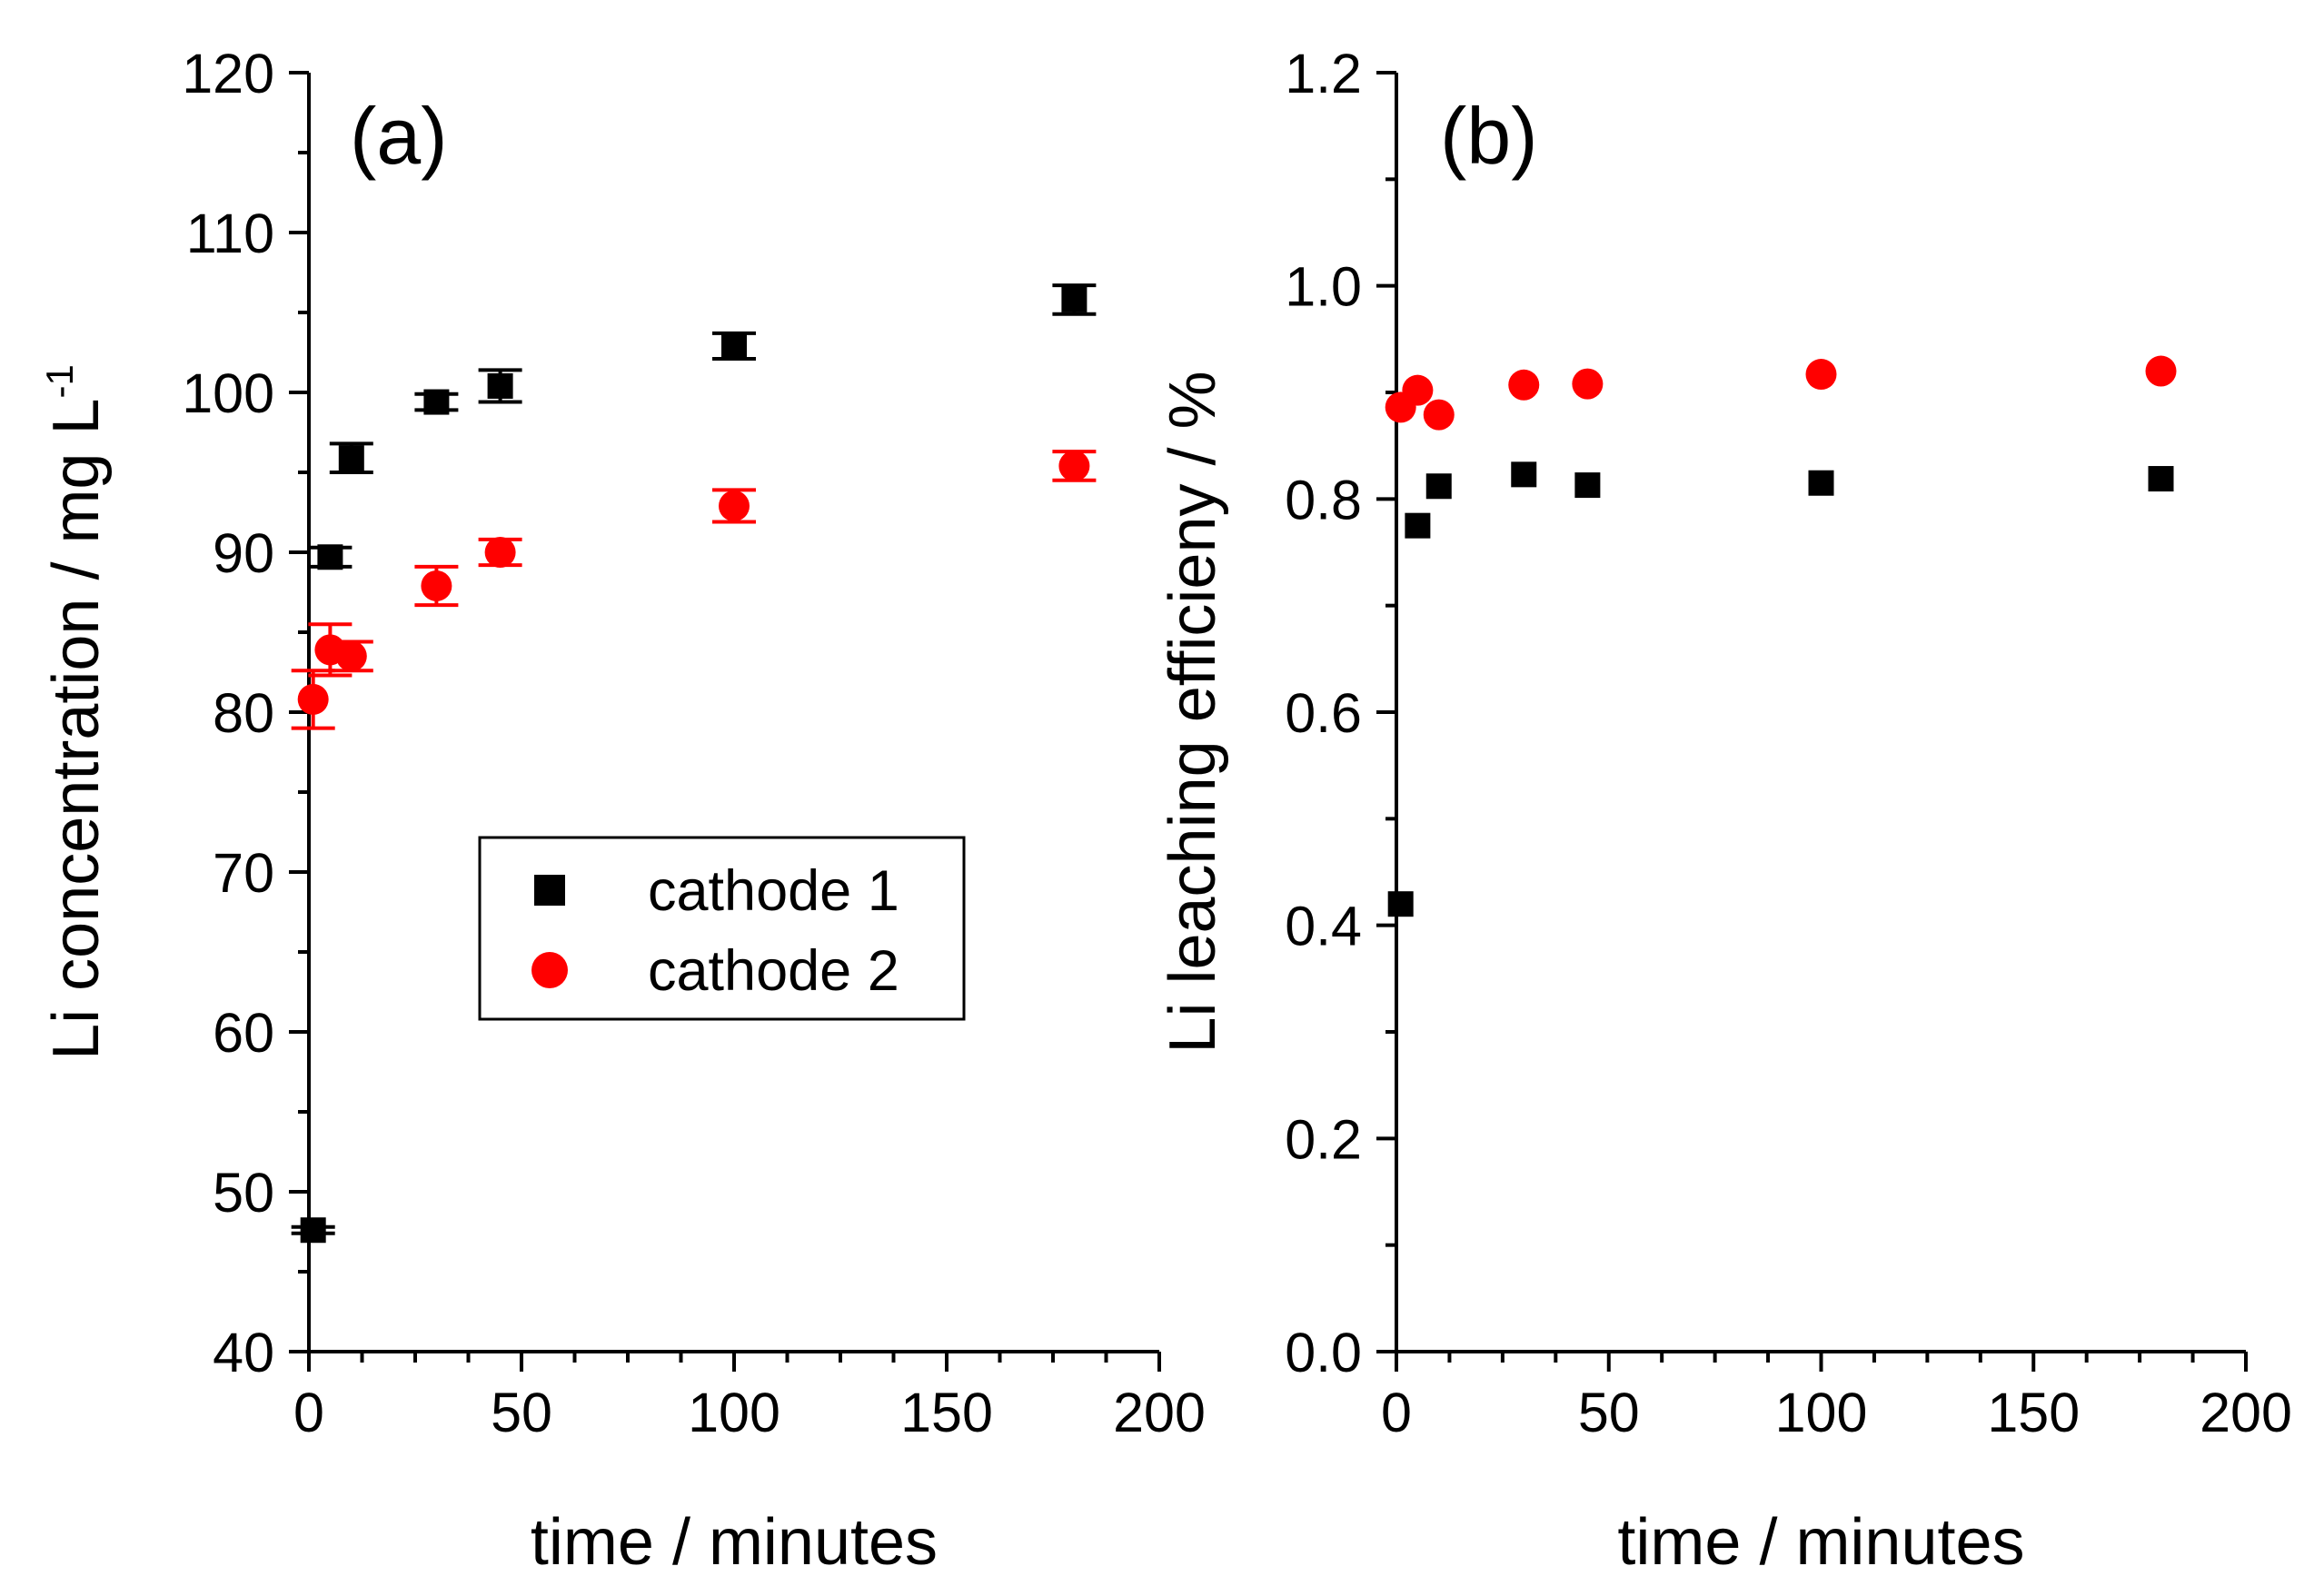 Image resolution: width=2324 pixels, height=1586 pixels. I want to click on legend: cathode 1 cathode 2, so click(722, 928).